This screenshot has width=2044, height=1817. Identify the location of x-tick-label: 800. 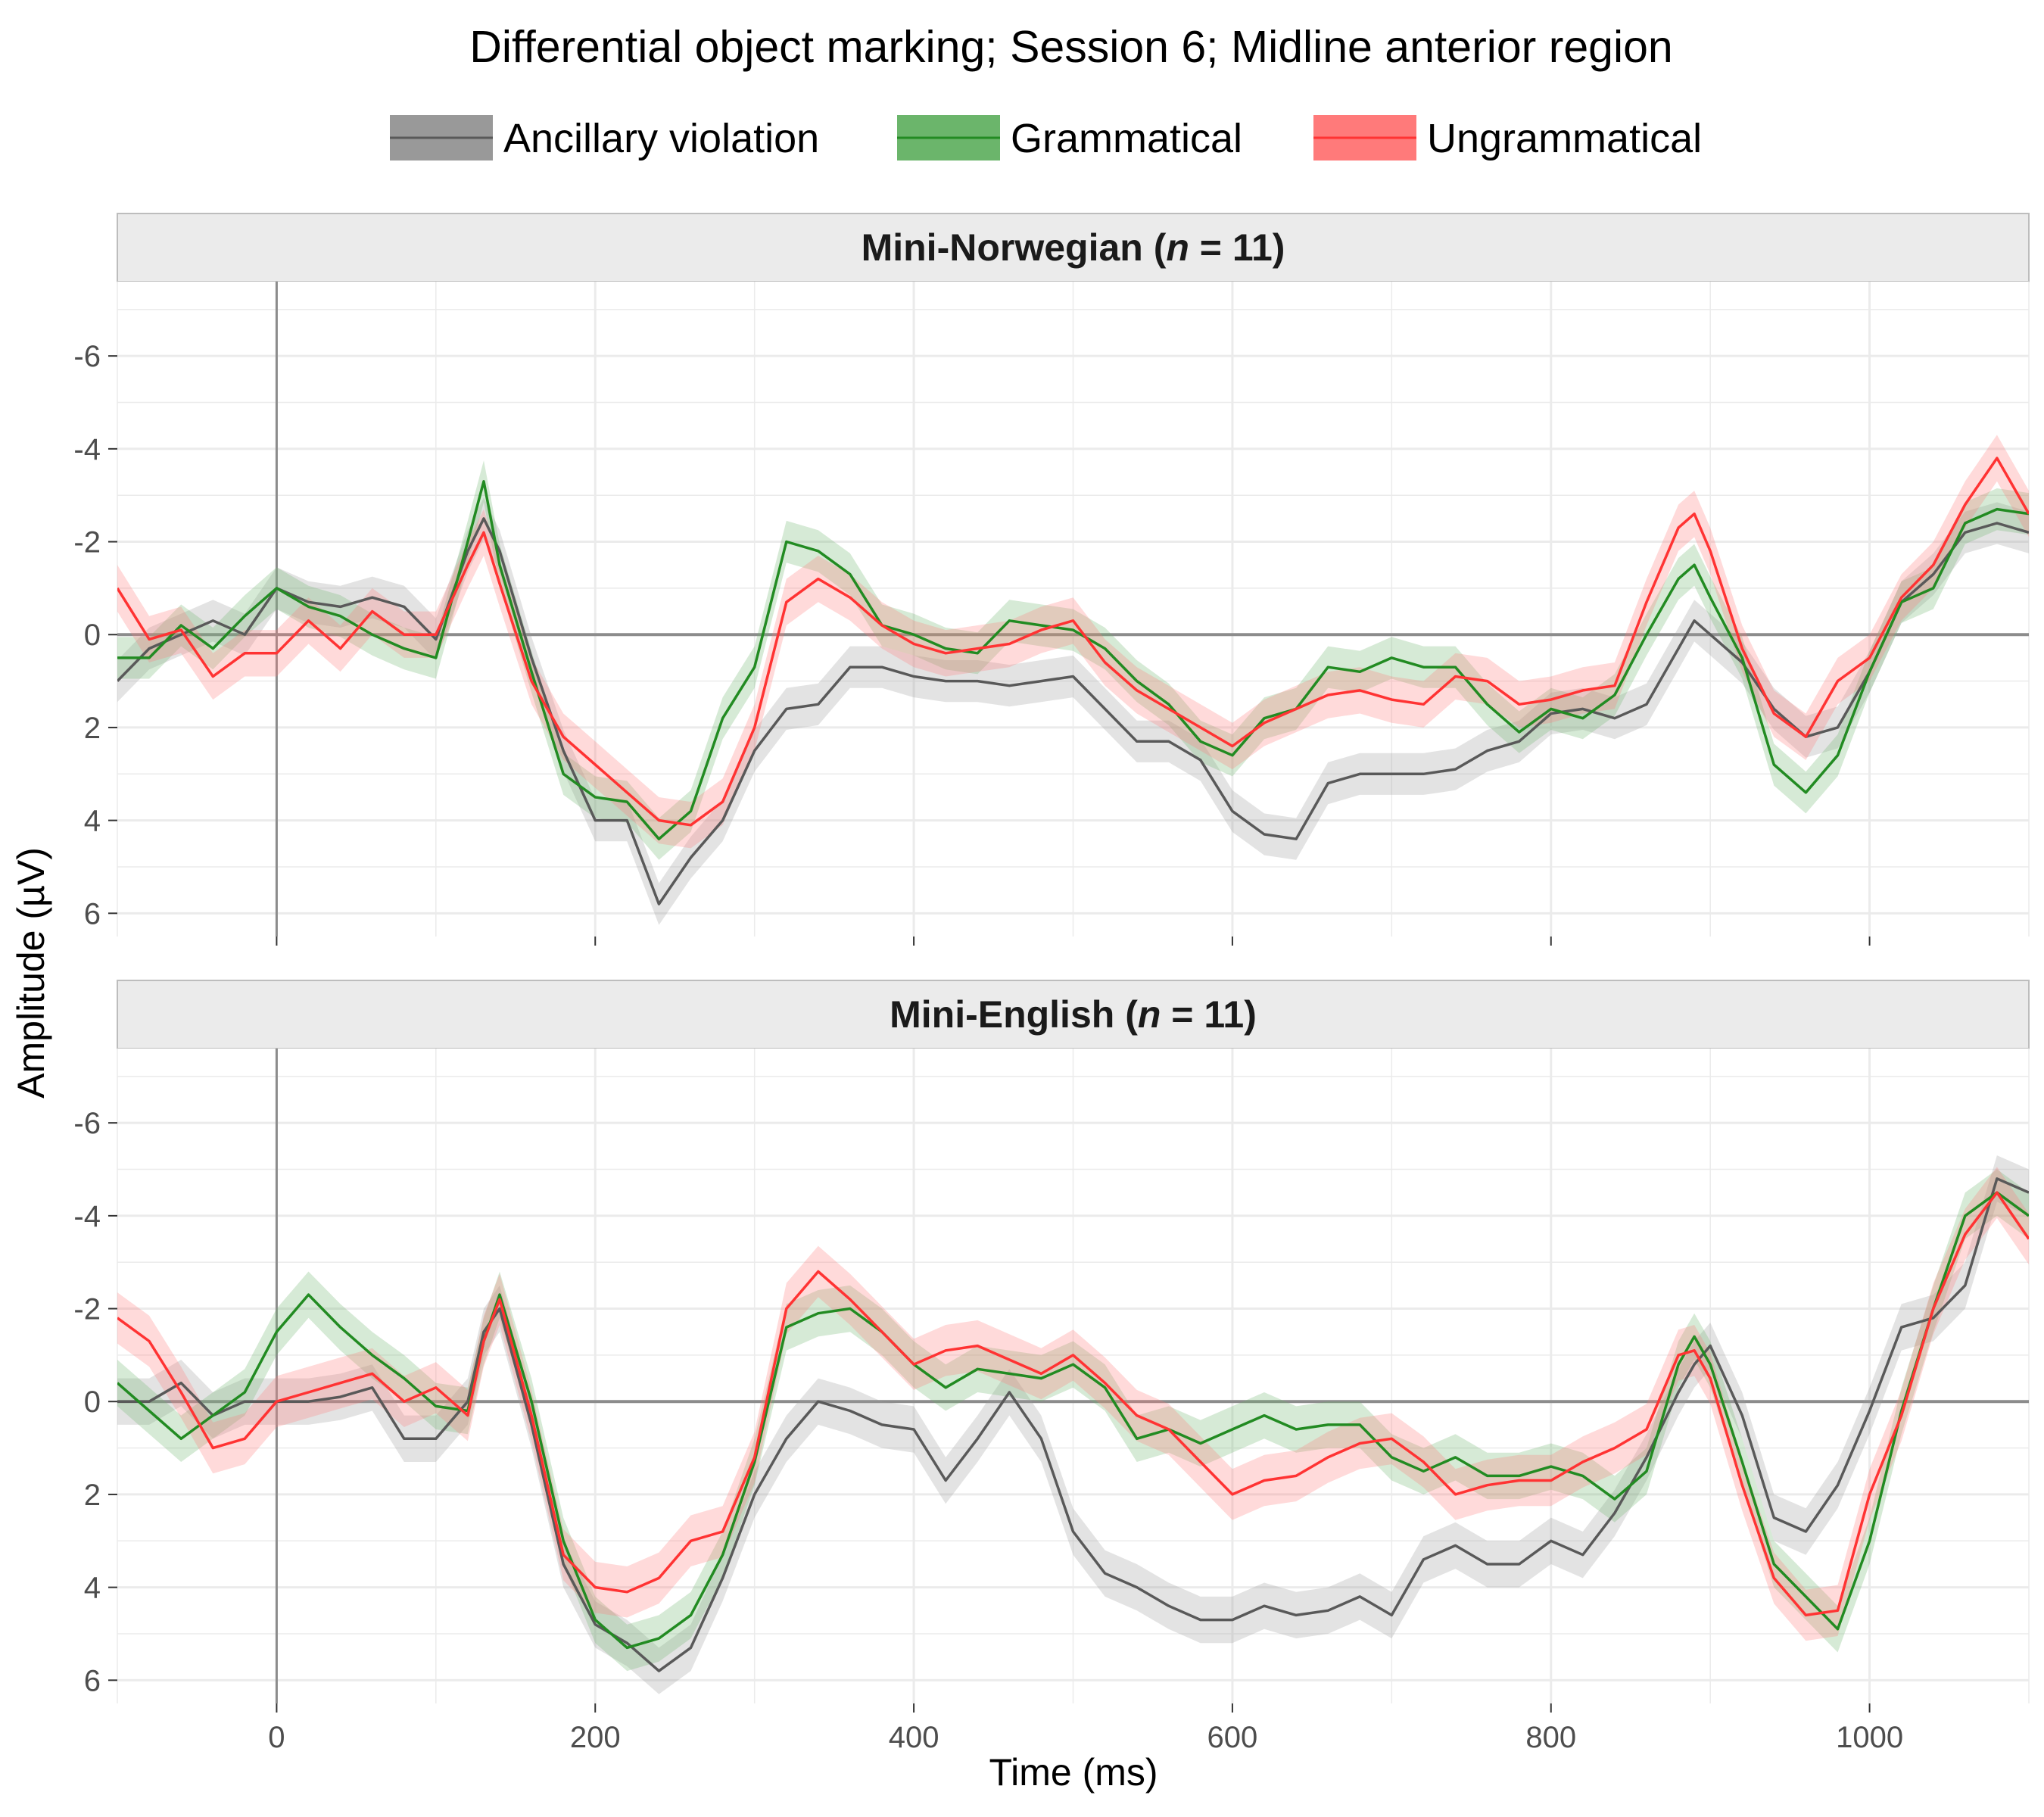
(1551, 1737).